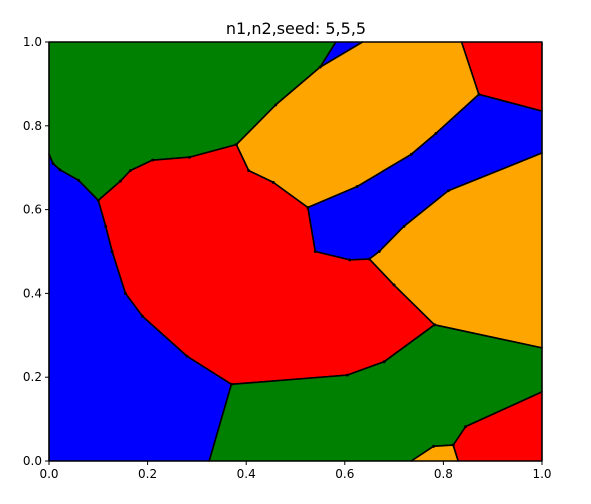  Describe the element at coordinates (296, 28) in the screenshot. I see `chart-title: n1,n2,seed: 5,5,5` at that location.